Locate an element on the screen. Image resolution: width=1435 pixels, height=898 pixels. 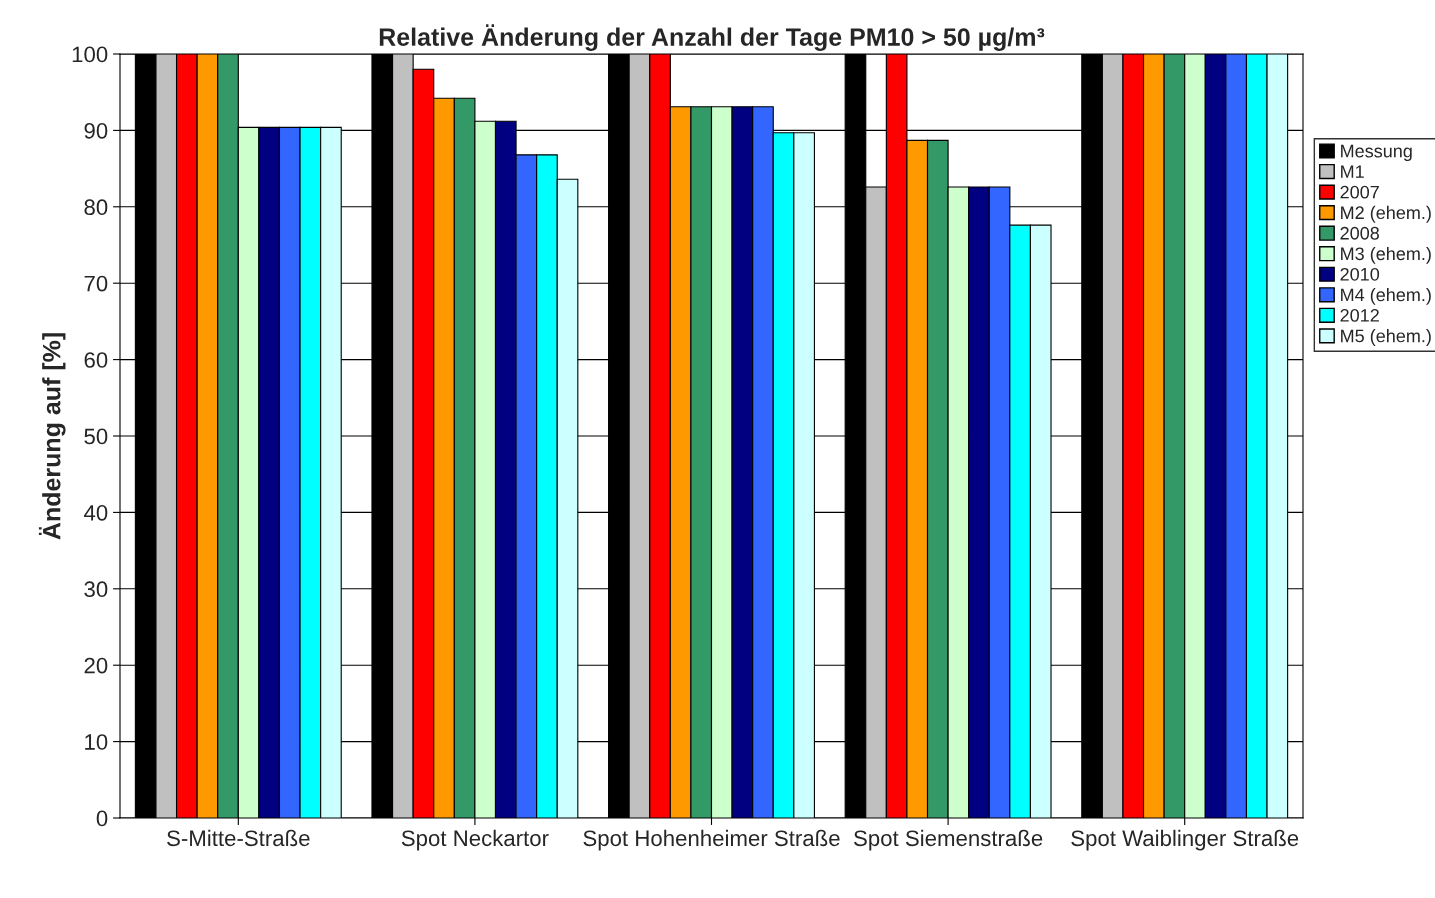
y-tick-label: 0 is located at coordinates (102, 818).